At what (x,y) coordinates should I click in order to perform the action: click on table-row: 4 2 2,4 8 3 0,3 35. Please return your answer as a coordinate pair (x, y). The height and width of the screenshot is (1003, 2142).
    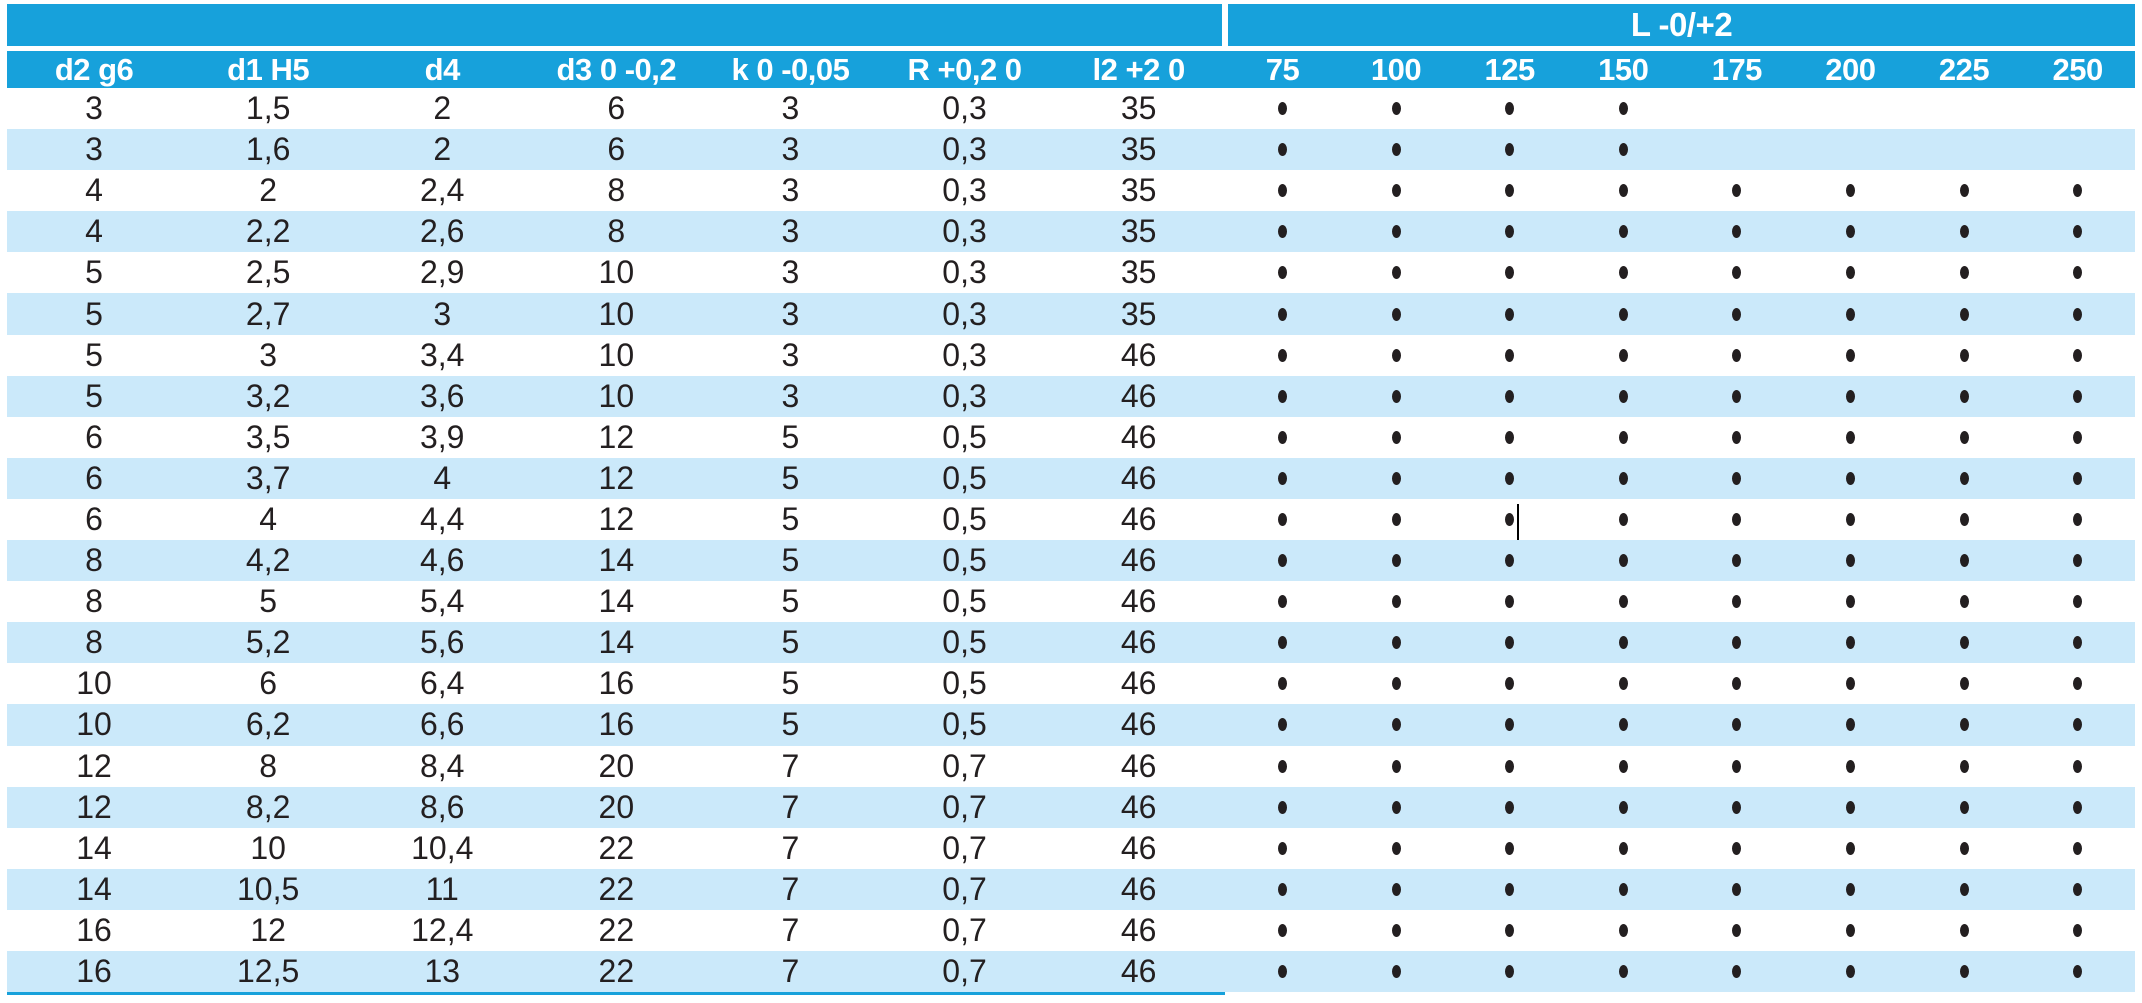
    Looking at the image, I should click on (1071, 191).